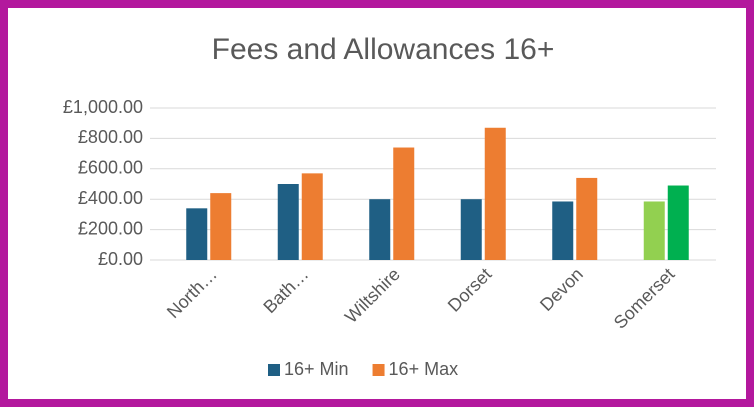 Image resolution: width=754 pixels, height=407 pixels. I want to click on chart-title: Fees and Allowances 16+, so click(383, 49).